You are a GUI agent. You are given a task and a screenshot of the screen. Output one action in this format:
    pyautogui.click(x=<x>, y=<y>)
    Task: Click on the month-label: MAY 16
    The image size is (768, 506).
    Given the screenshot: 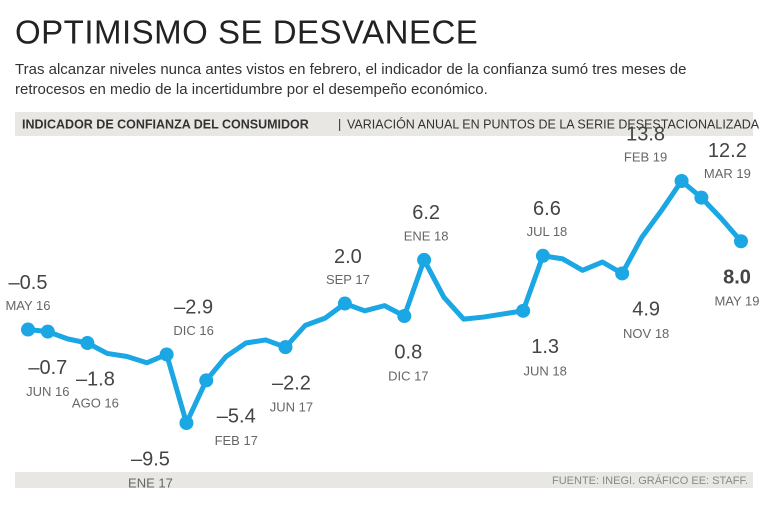 What is the action you would take?
    pyautogui.click(x=27, y=305)
    